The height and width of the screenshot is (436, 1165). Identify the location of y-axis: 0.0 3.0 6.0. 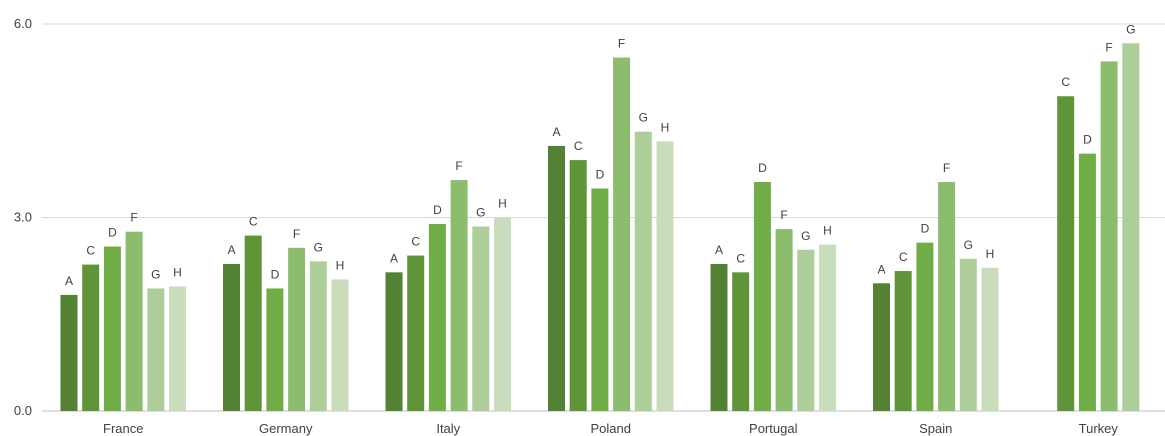
(23, 217).